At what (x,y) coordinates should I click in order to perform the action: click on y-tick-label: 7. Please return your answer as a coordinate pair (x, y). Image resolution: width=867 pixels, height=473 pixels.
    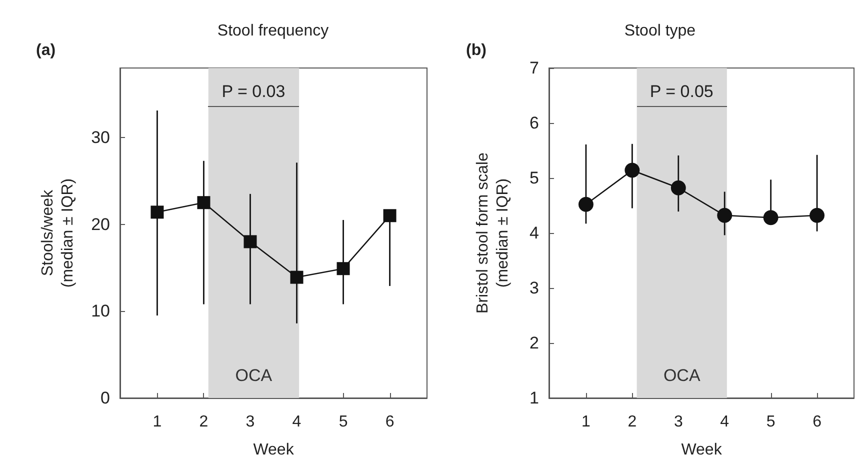
    Looking at the image, I should click on (534, 68).